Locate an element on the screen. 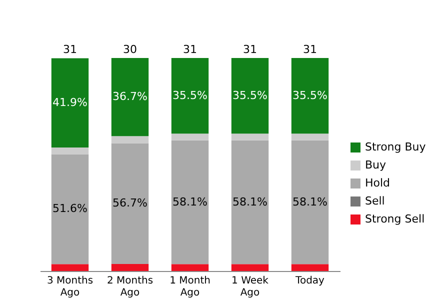  x-tick-label: 1 Week Ago is located at coordinates (250, 287).